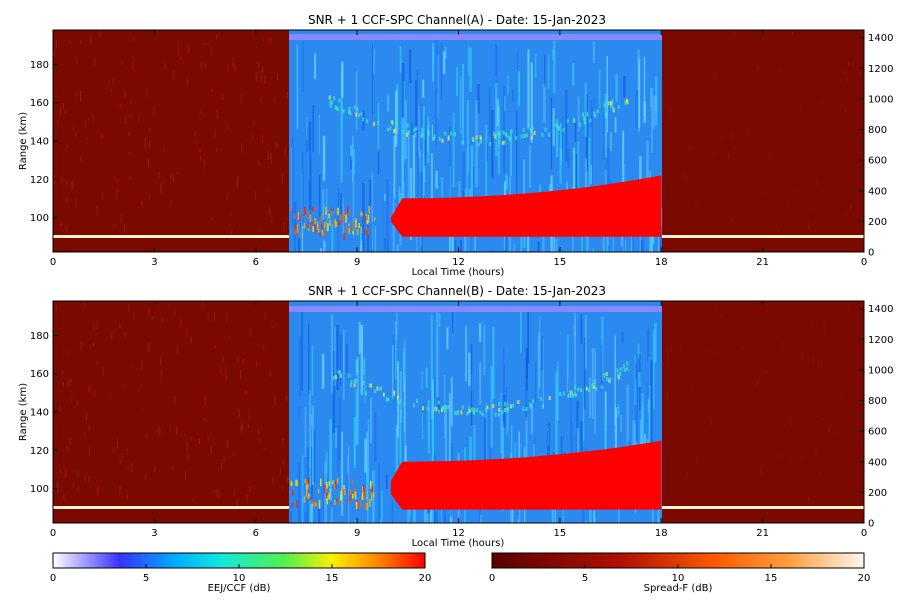 The height and width of the screenshot is (600, 900). I want to click on y-axis-label-b: Range (km), so click(23, 412).